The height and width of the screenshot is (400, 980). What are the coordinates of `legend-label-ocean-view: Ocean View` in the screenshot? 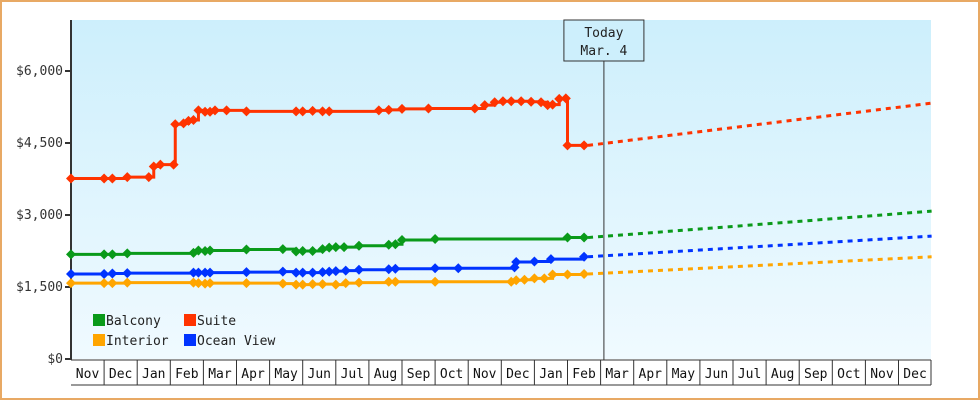 It's located at (236, 341).